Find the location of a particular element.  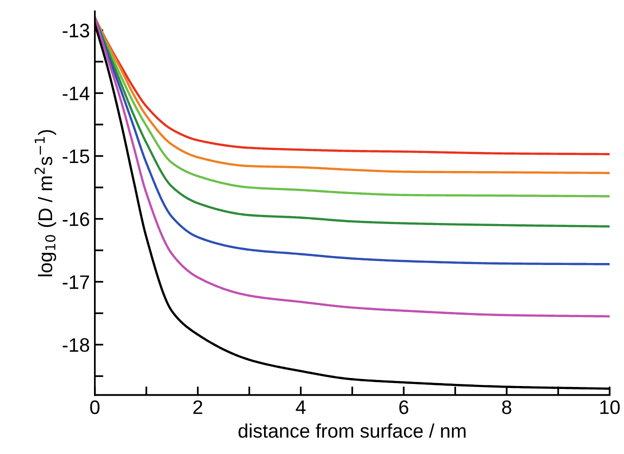

y-tick-label: -17 is located at coordinates (76, 282).